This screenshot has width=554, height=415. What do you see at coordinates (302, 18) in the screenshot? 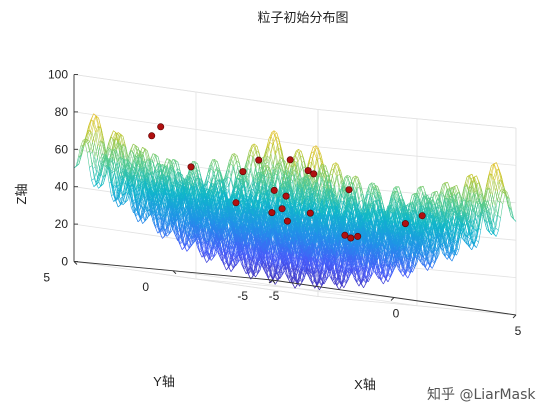
I see `chart-title: 粒子初始分布图` at bounding box center [302, 18].